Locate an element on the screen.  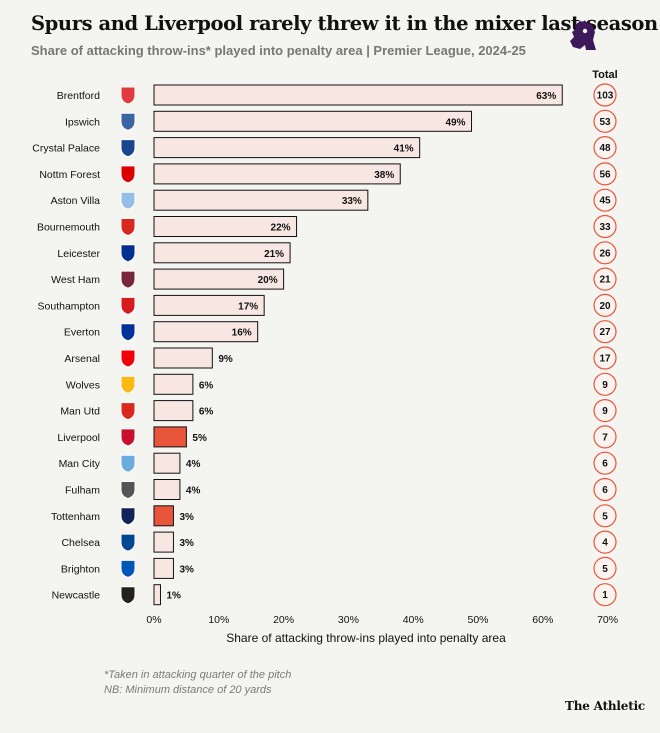
bar-wolves is located at coordinates (173, 384).